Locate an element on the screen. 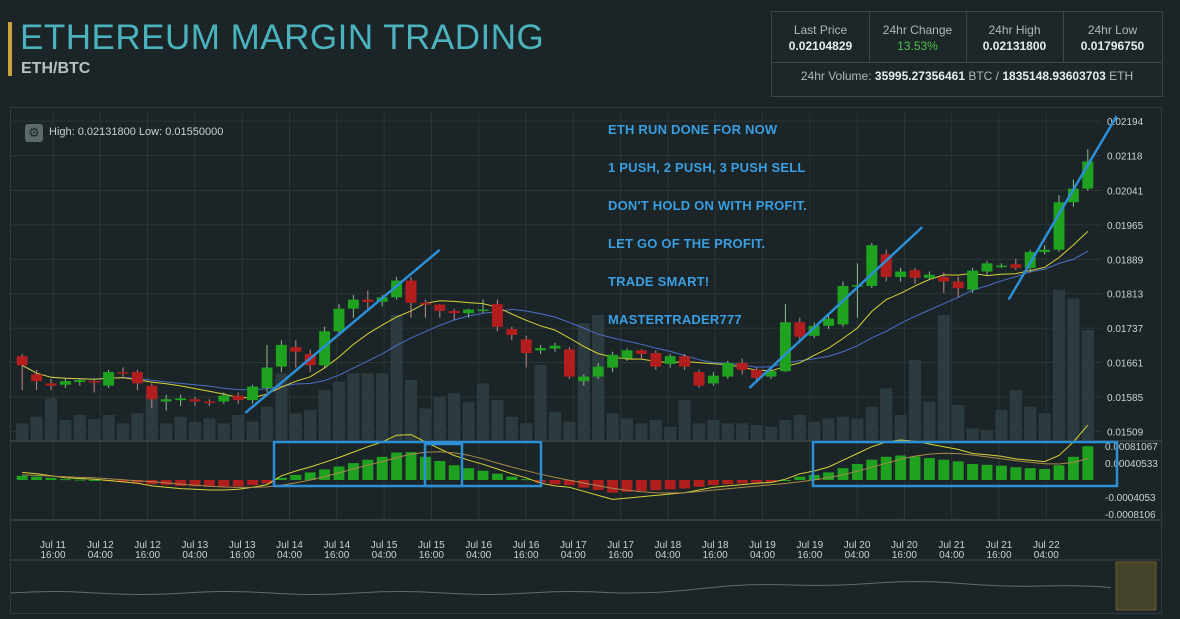 The width and height of the screenshot is (1180, 619). stat-24hr-high: 24hr High 0.02131800 is located at coordinates (1015, 37).